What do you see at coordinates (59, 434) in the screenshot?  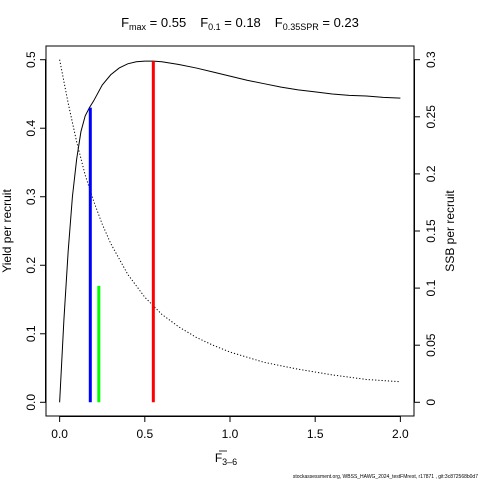 I see `x-tick-label: 0.0` at bounding box center [59, 434].